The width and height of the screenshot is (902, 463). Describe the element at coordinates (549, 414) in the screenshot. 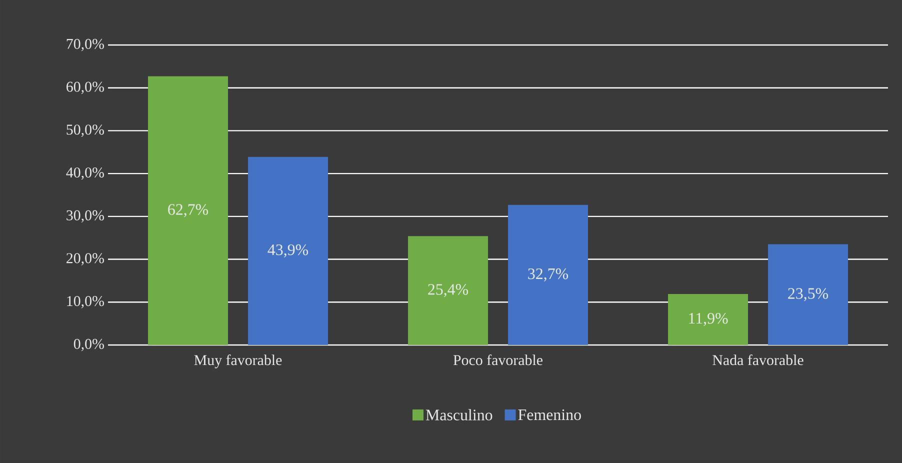

I see `legend-label: Femenino` at that location.